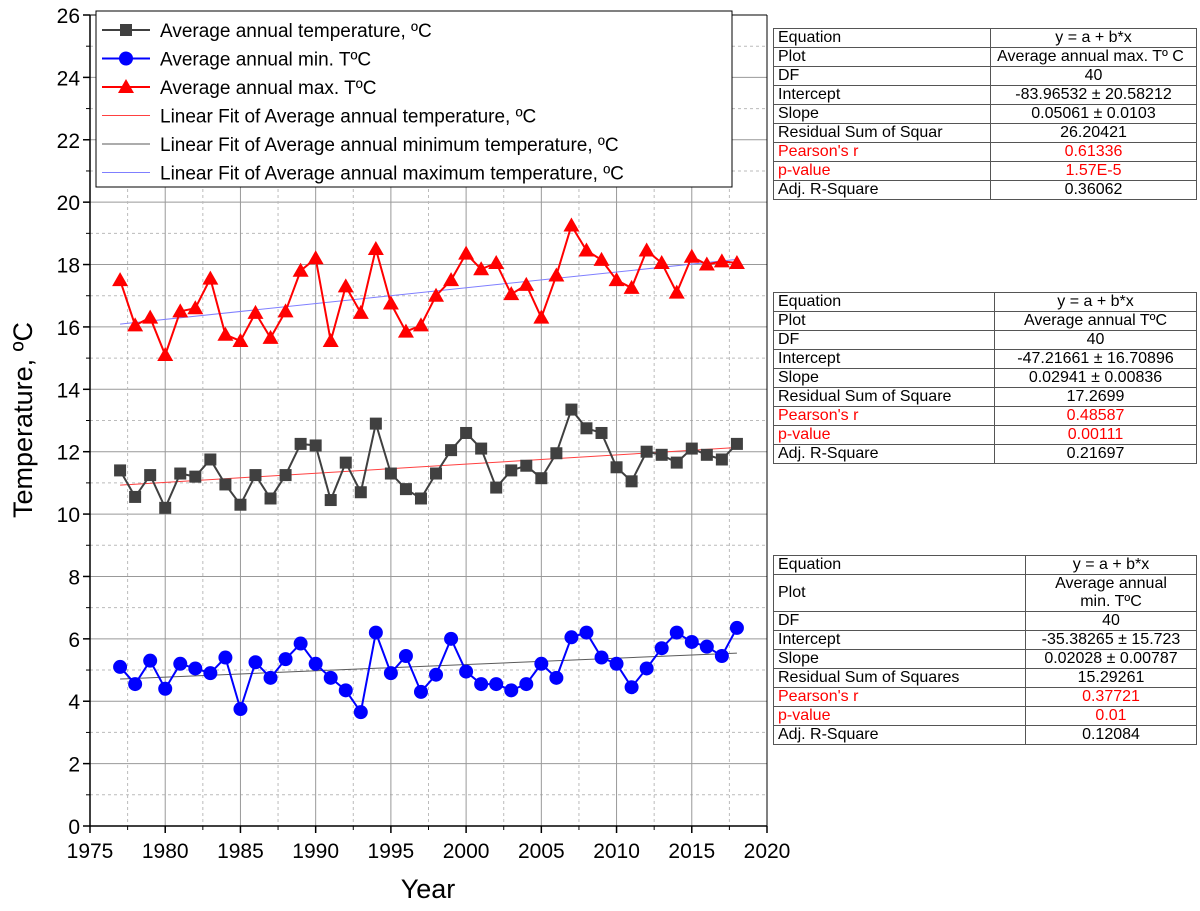 The image size is (1200, 911). I want to click on y-tick-label: 24, so click(69, 78).